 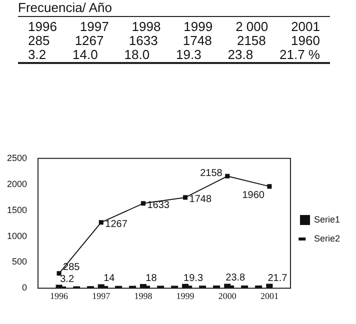 What do you see at coordinates (17, 157) in the screenshot?
I see `y-tick-label: 2500` at bounding box center [17, 157].